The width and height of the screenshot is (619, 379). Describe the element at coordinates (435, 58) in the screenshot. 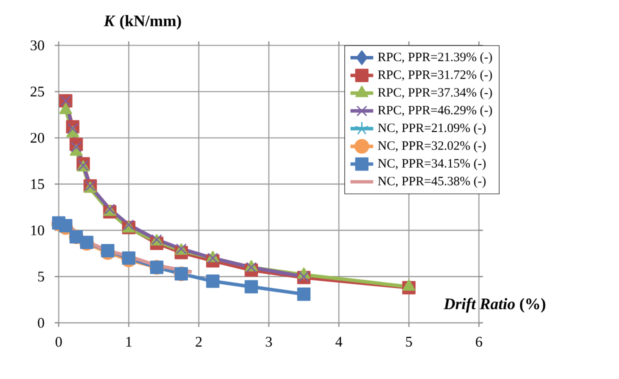

I see `legend-label: RPC, PPR=21.39% (-)` at that location.